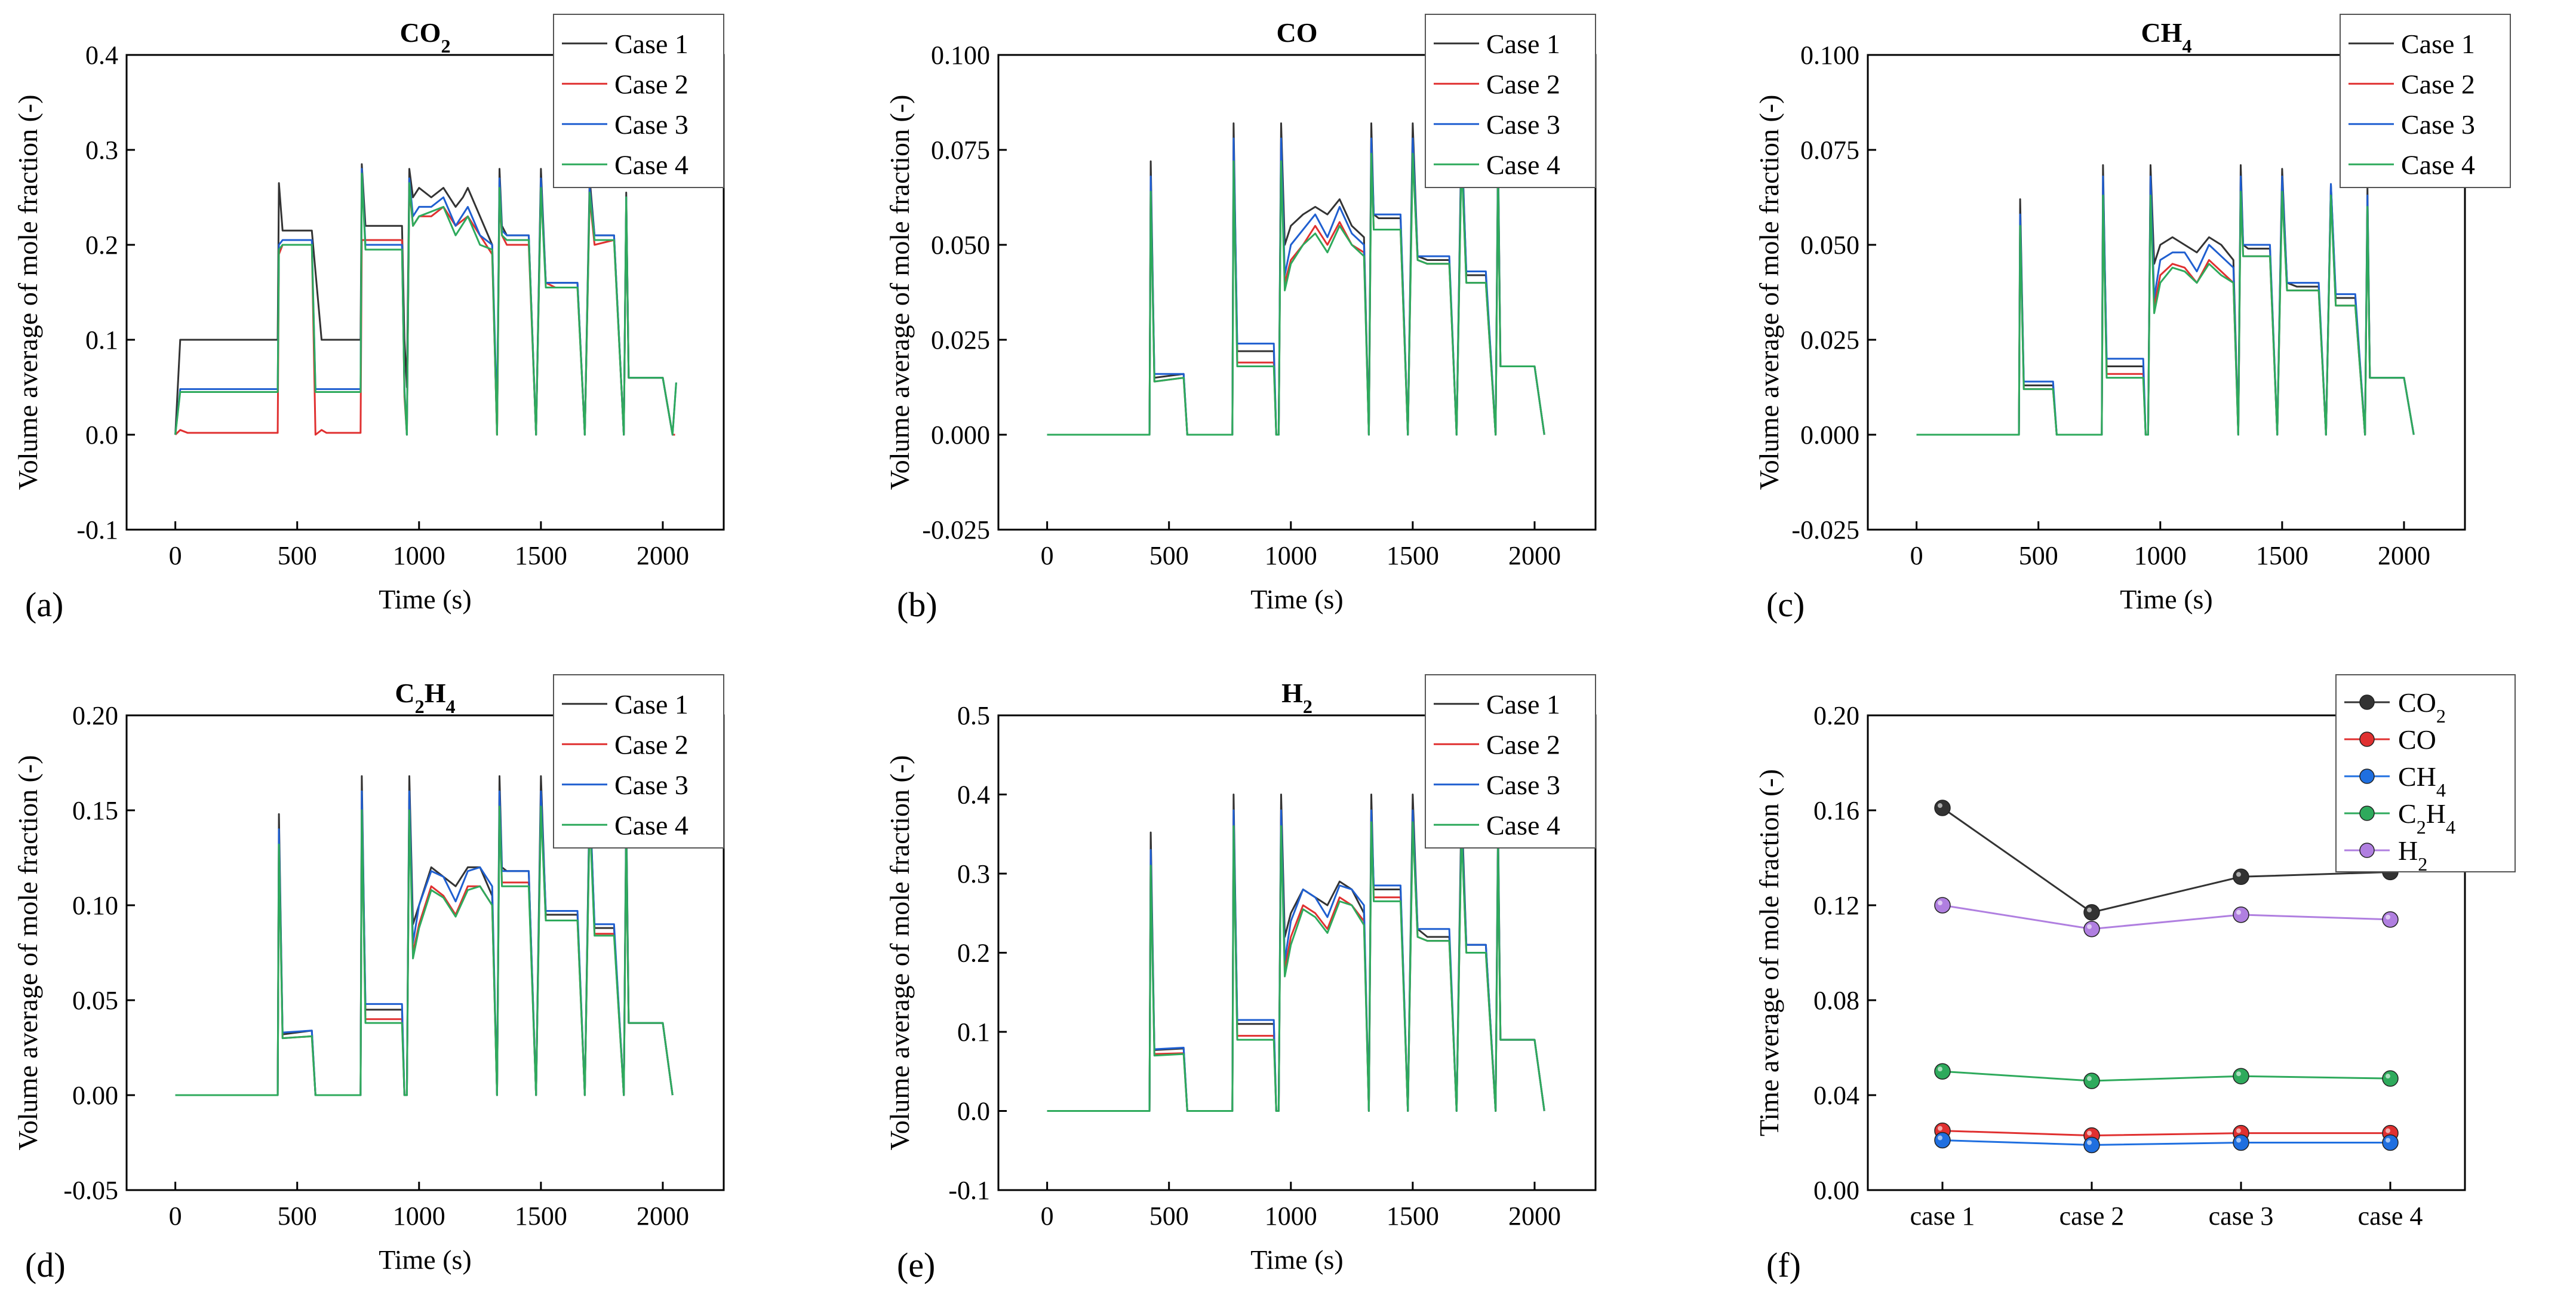 Image resolution: width=2576 pixels, height=1291 pixels. Describe the element at coordinates (1783, 1265) in the screenshot. I see `panel-label: (f)` at that location.